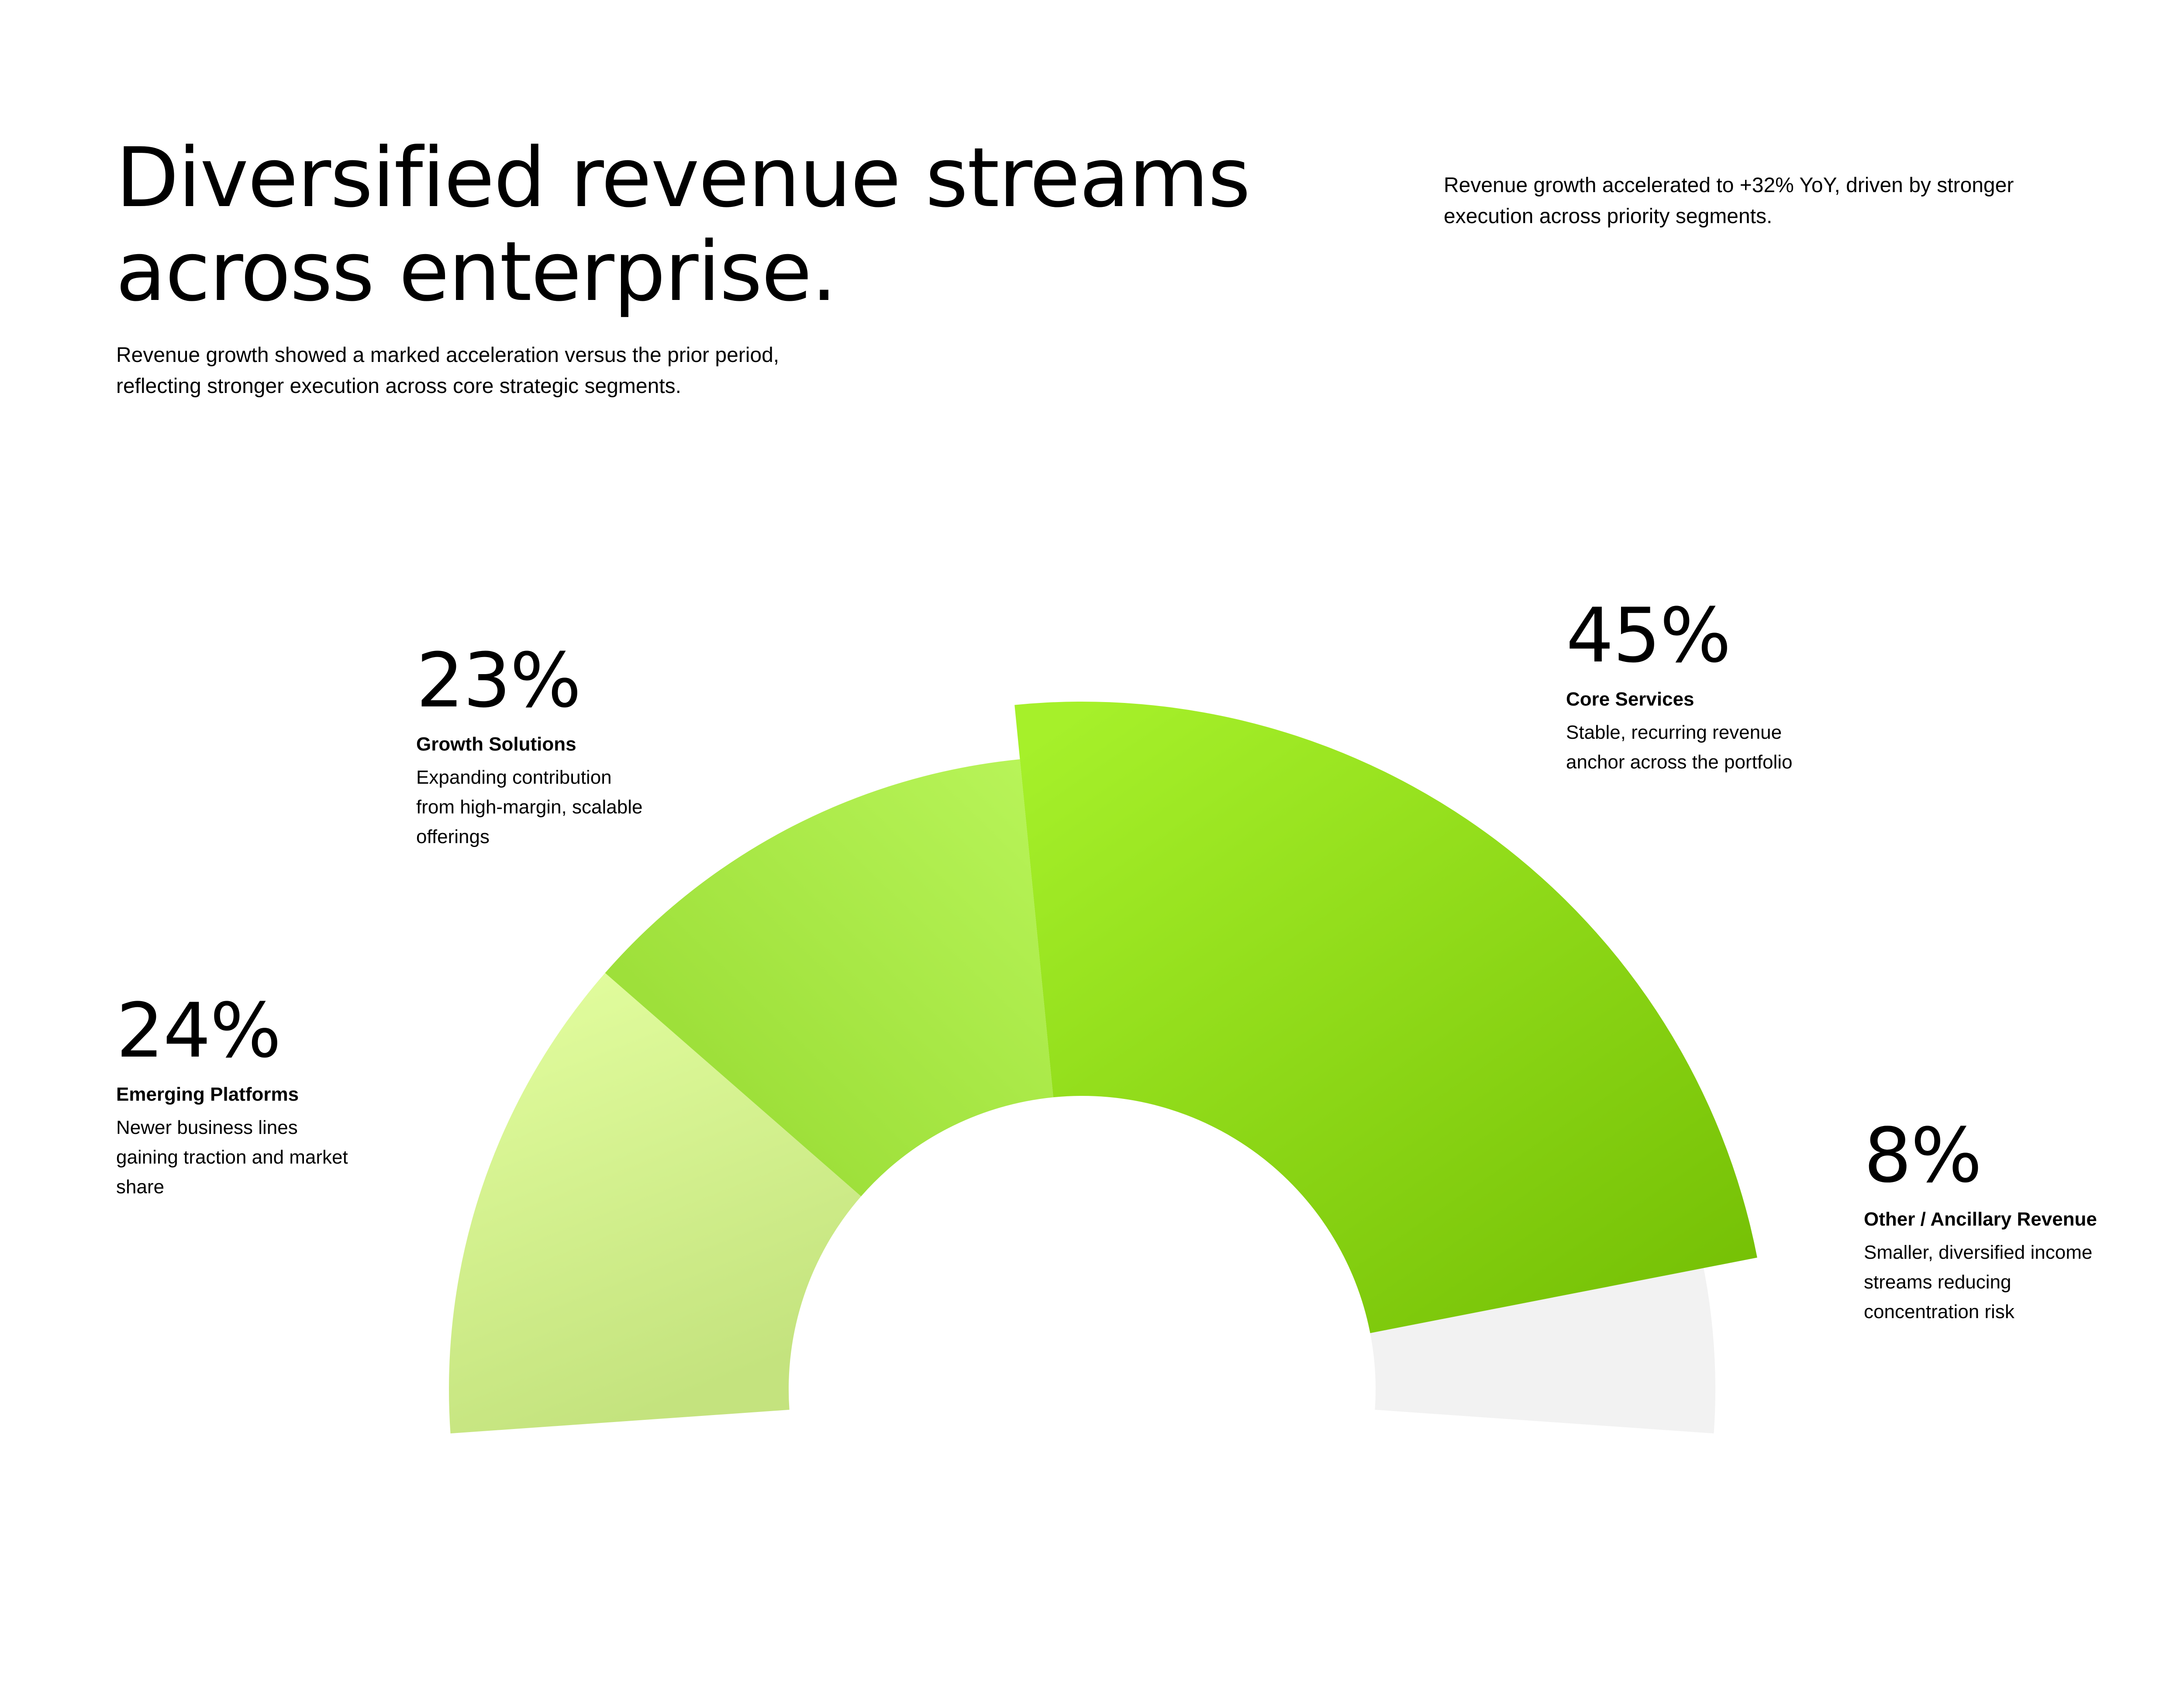 This screenshot has width=2180, height=1708. What do you see at coordinates (232, 1157) in the screenshot?
I see `emerging-platforms-desc-line-2: gaining traction and market` at bounding box center [232, 1157].